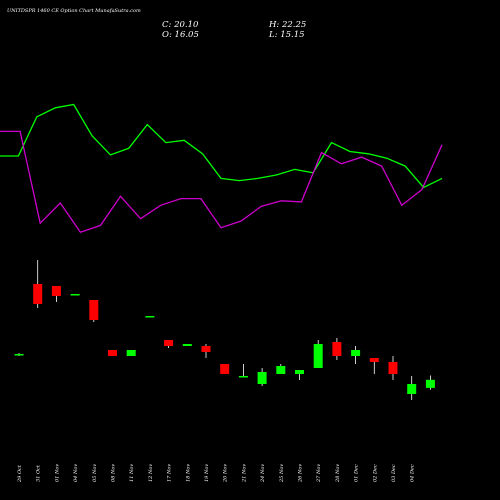  Describe the element at coordinates (20, 473) in the screenshot. I see `x-tick-label: 29 Oct` at that location.